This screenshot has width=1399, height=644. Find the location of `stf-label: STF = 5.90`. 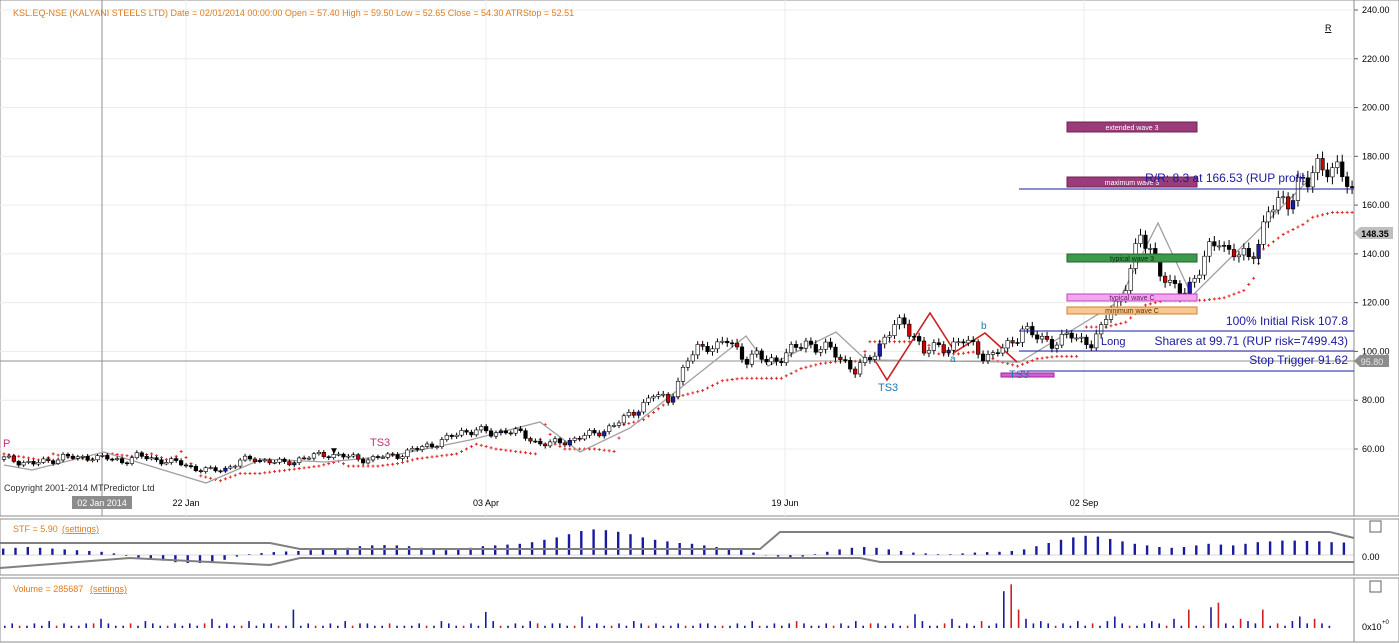

stf-label: STF = 5.90 is located at coordinates (35, 529).